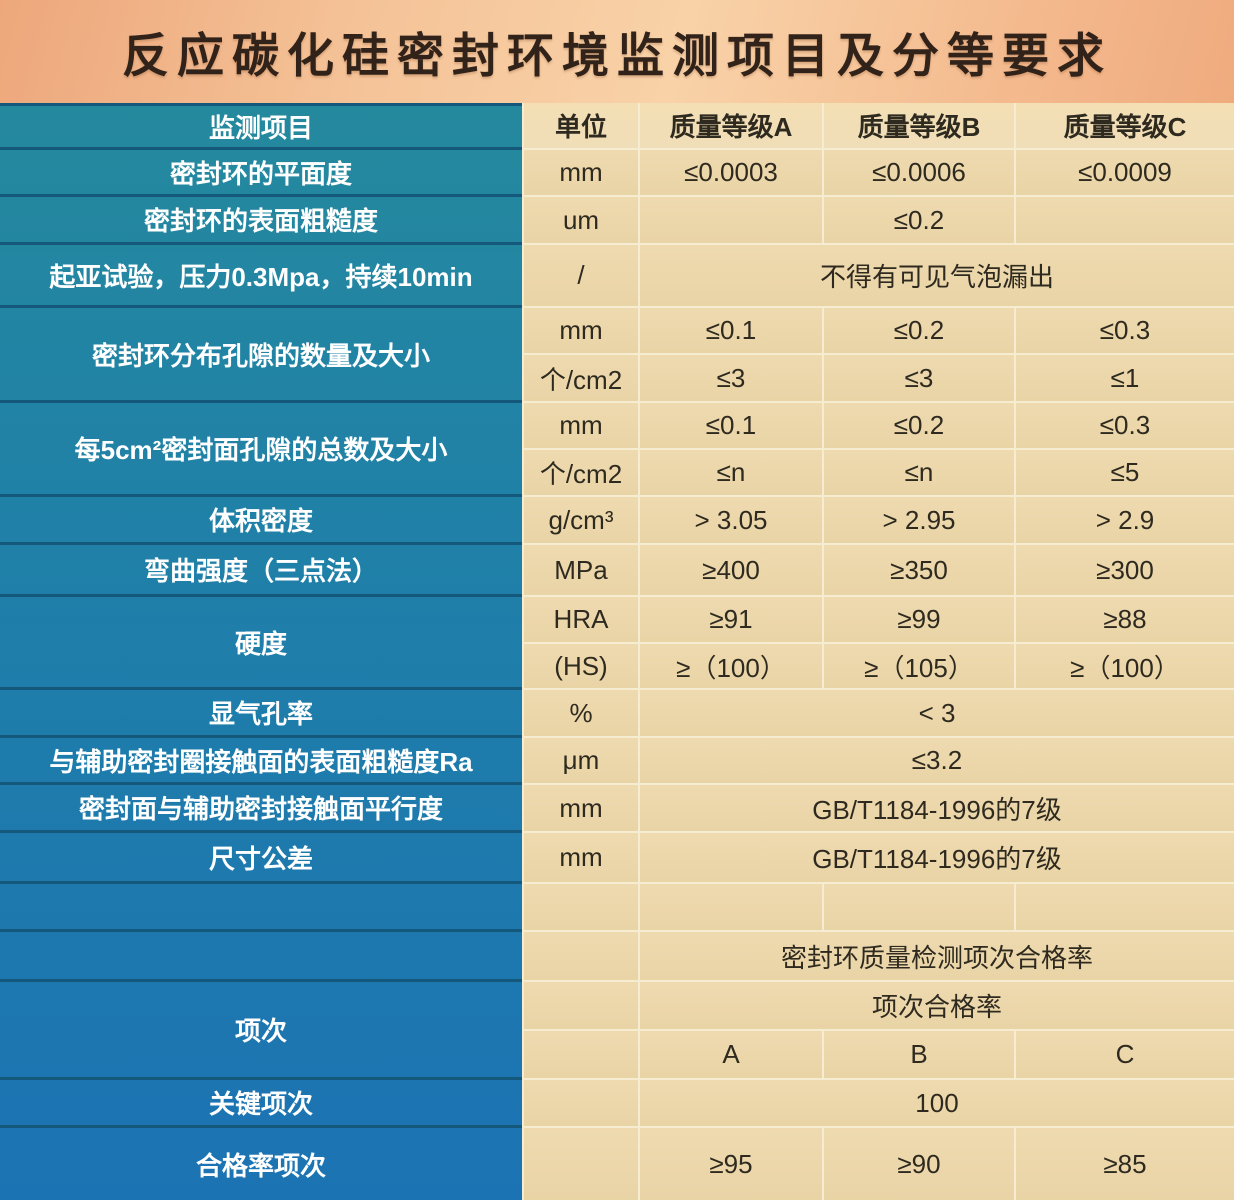  What do you see at coordinates (1124, 331) in the screenshot?
I see `pore-dist-c1-cell: ≤0.3` at bounding box center [1124, 331].